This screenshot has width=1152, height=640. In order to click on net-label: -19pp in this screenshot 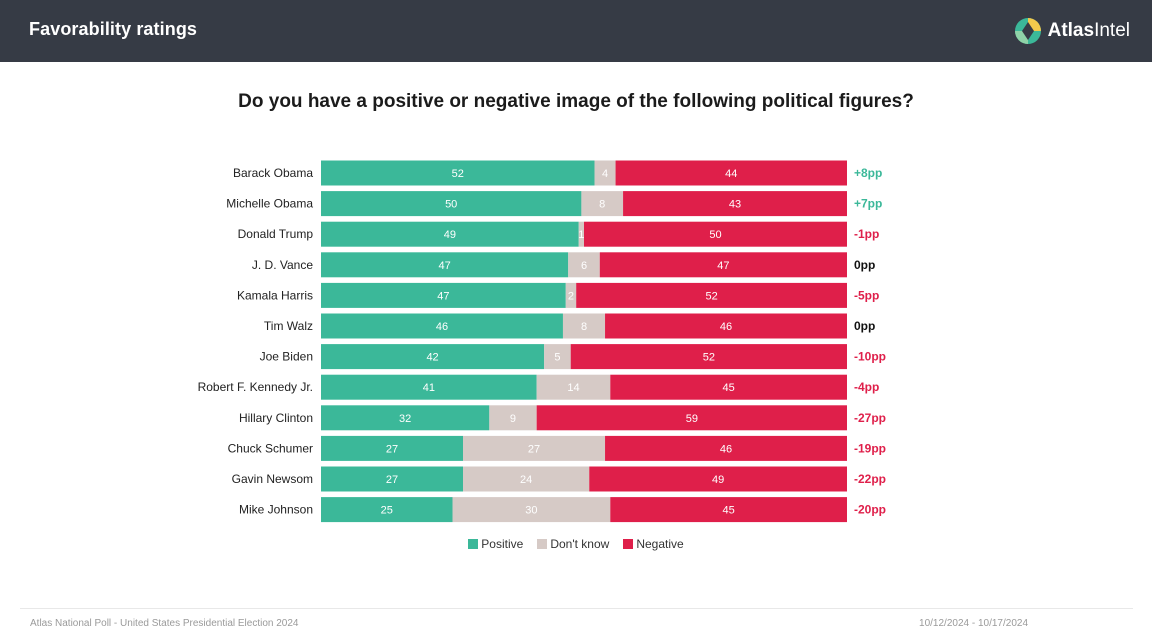, I will do `click(870, 448)`.